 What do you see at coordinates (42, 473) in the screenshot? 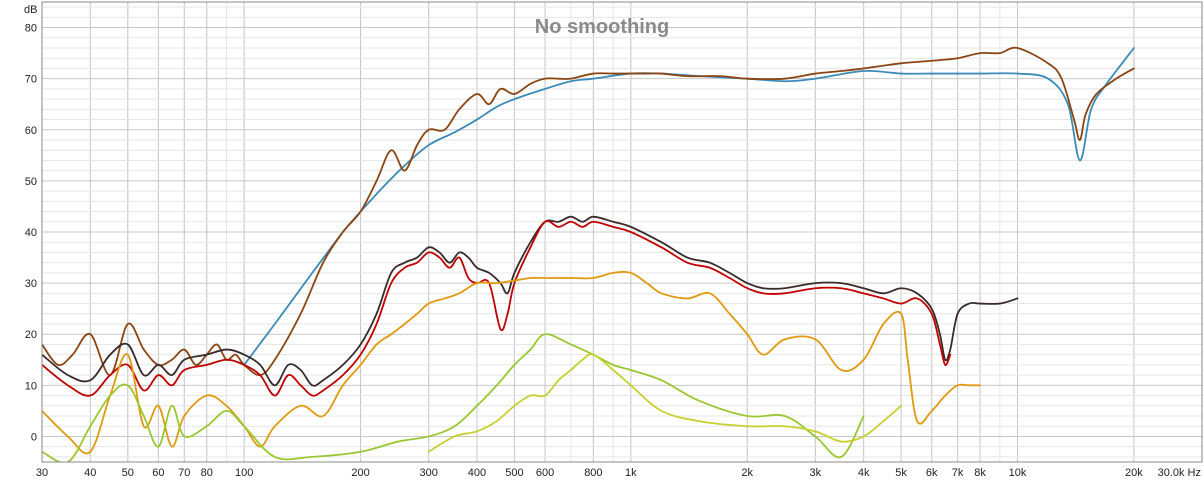
I see `x-tick-label: 30` at bounding box center [42, 473].